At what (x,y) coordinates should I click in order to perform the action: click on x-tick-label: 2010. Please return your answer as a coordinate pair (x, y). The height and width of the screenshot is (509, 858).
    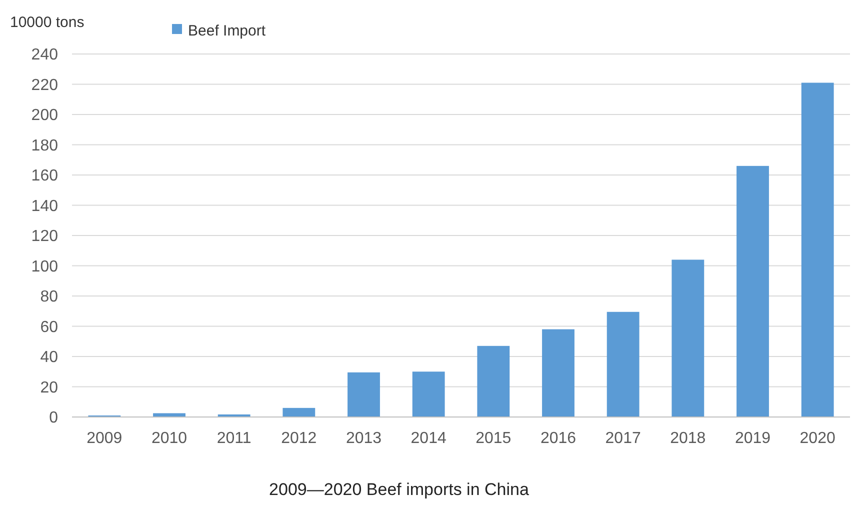
    Looking at the image, I should click on (169, 438).